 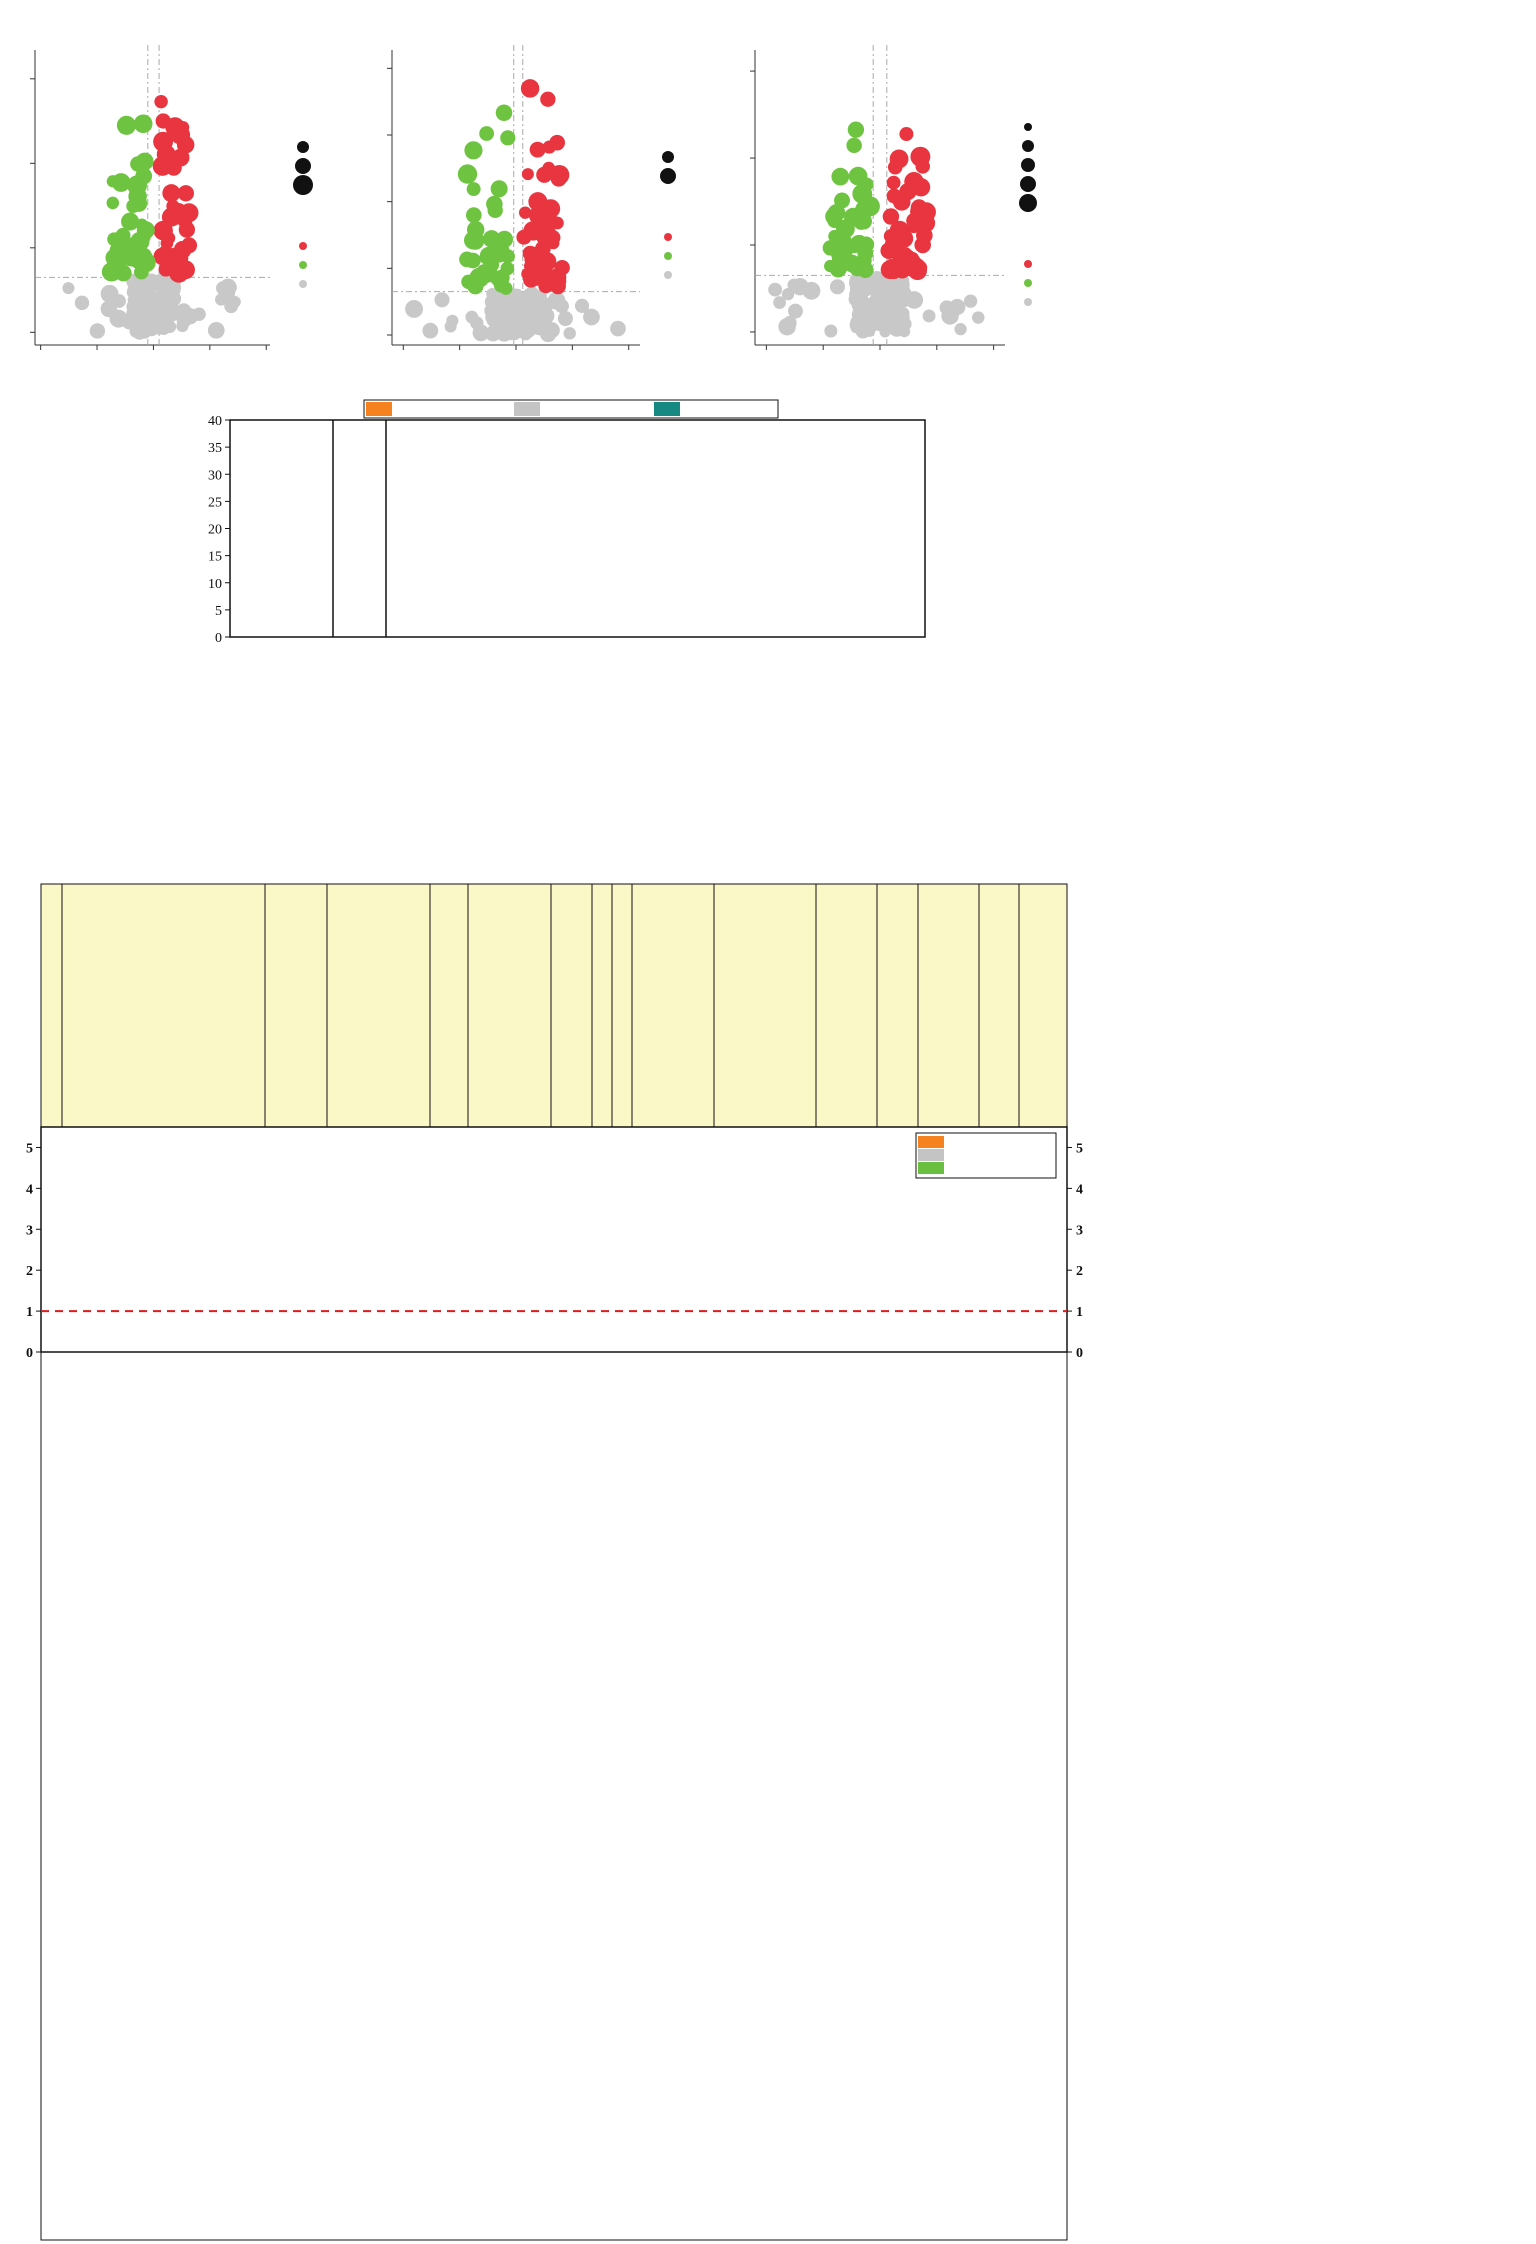 I want to click on y-tick-label-left: 0, so click(x=29, y=1353).